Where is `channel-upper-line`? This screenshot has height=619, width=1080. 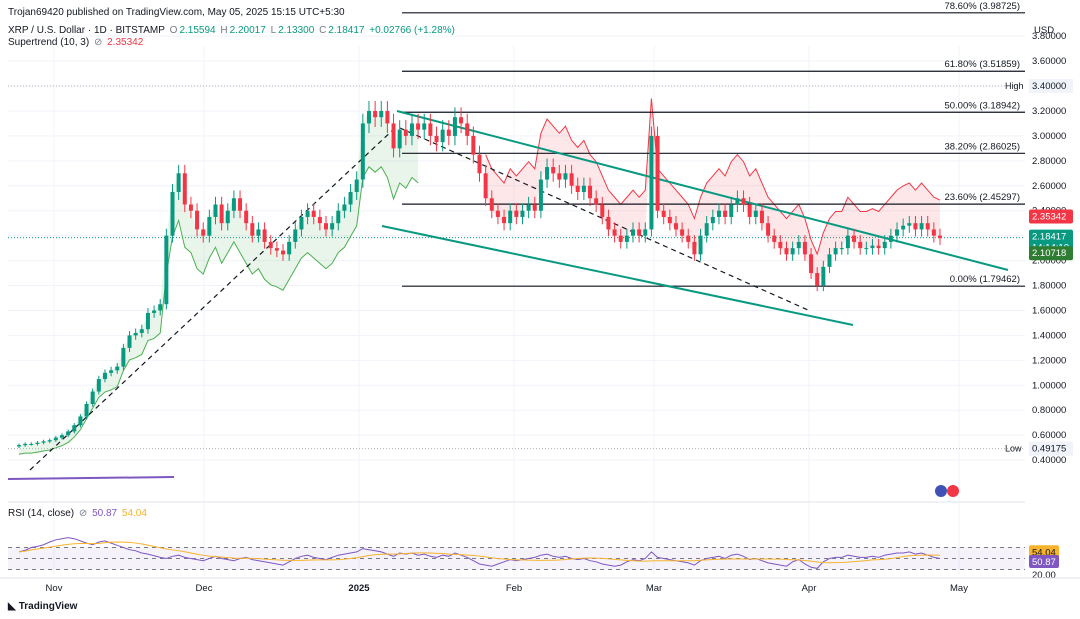
channel-upper-line is located at coordinates (702, 190).